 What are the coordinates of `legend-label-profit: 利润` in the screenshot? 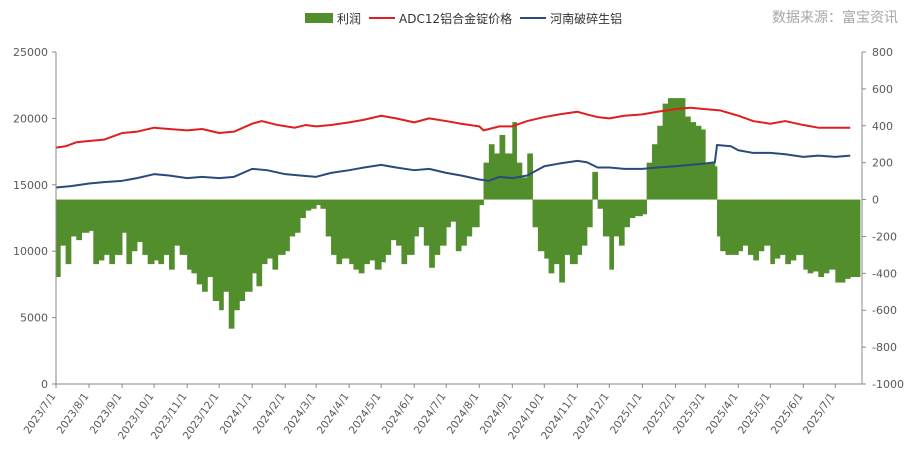 It's located at (349, 18).